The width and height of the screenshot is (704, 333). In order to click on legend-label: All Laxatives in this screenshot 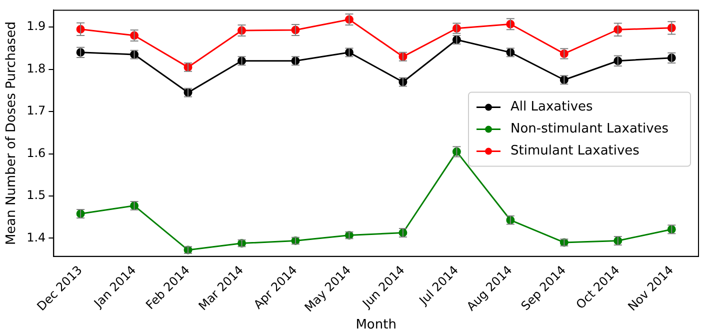, I will do `click(552, 107)`.